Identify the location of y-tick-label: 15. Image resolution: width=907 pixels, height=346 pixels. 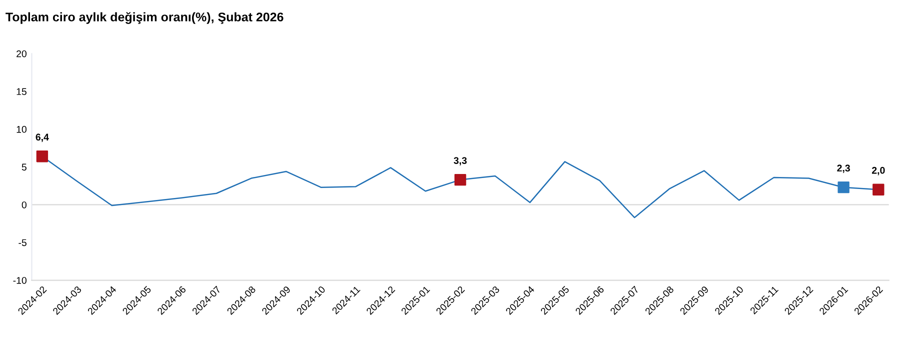
(21, 92).